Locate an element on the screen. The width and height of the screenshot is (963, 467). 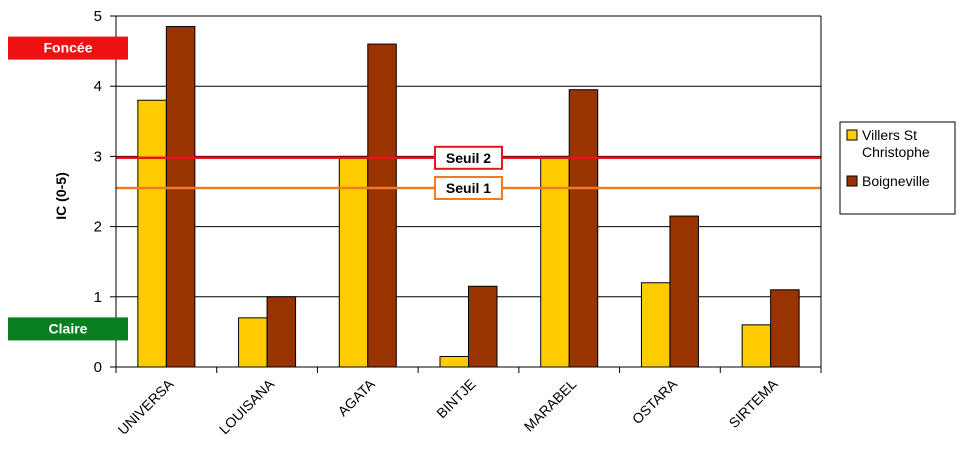
legend-swatch-villers is located at coordinates (852, 135).